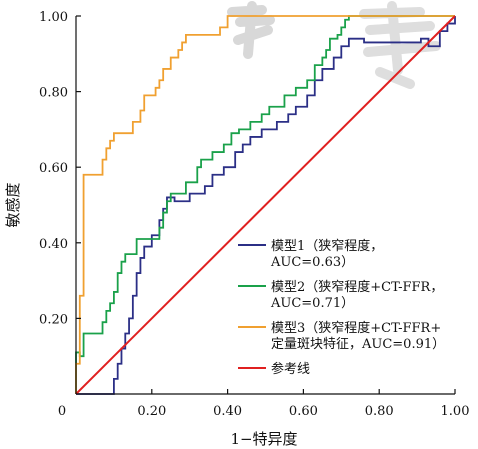 This screenshot has width=478, height=449. Describe the element at coordinates (62, 411) in the screenshot. I see `x-tick-label: 0` at that location.